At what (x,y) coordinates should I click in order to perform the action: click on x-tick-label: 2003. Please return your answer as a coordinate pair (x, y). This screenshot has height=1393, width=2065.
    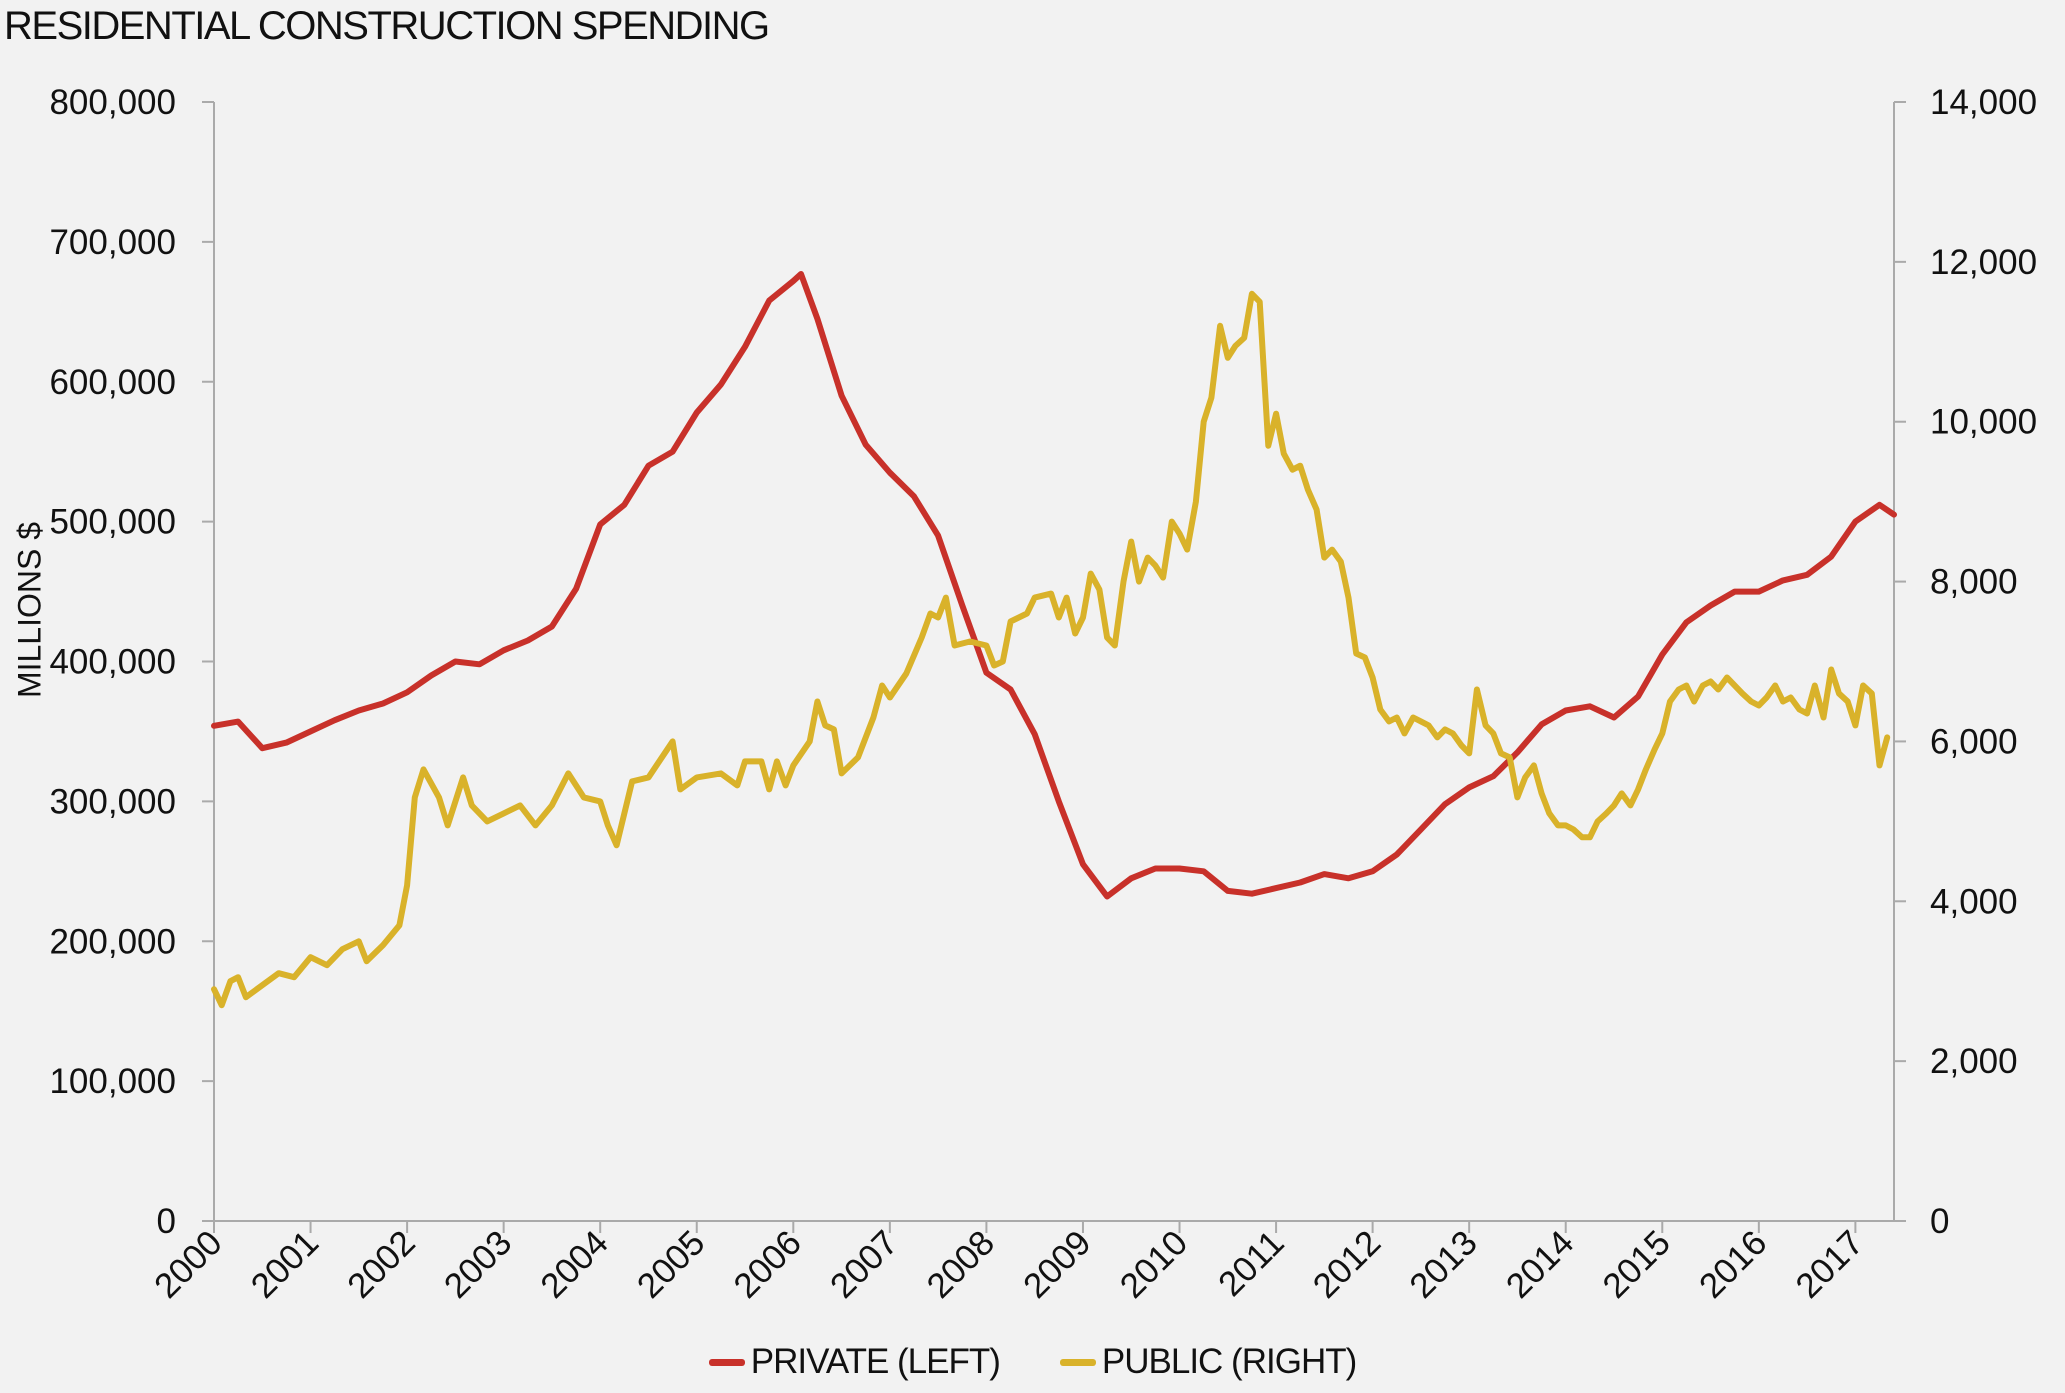
    Looking at the image, I should click on (478, 1264).